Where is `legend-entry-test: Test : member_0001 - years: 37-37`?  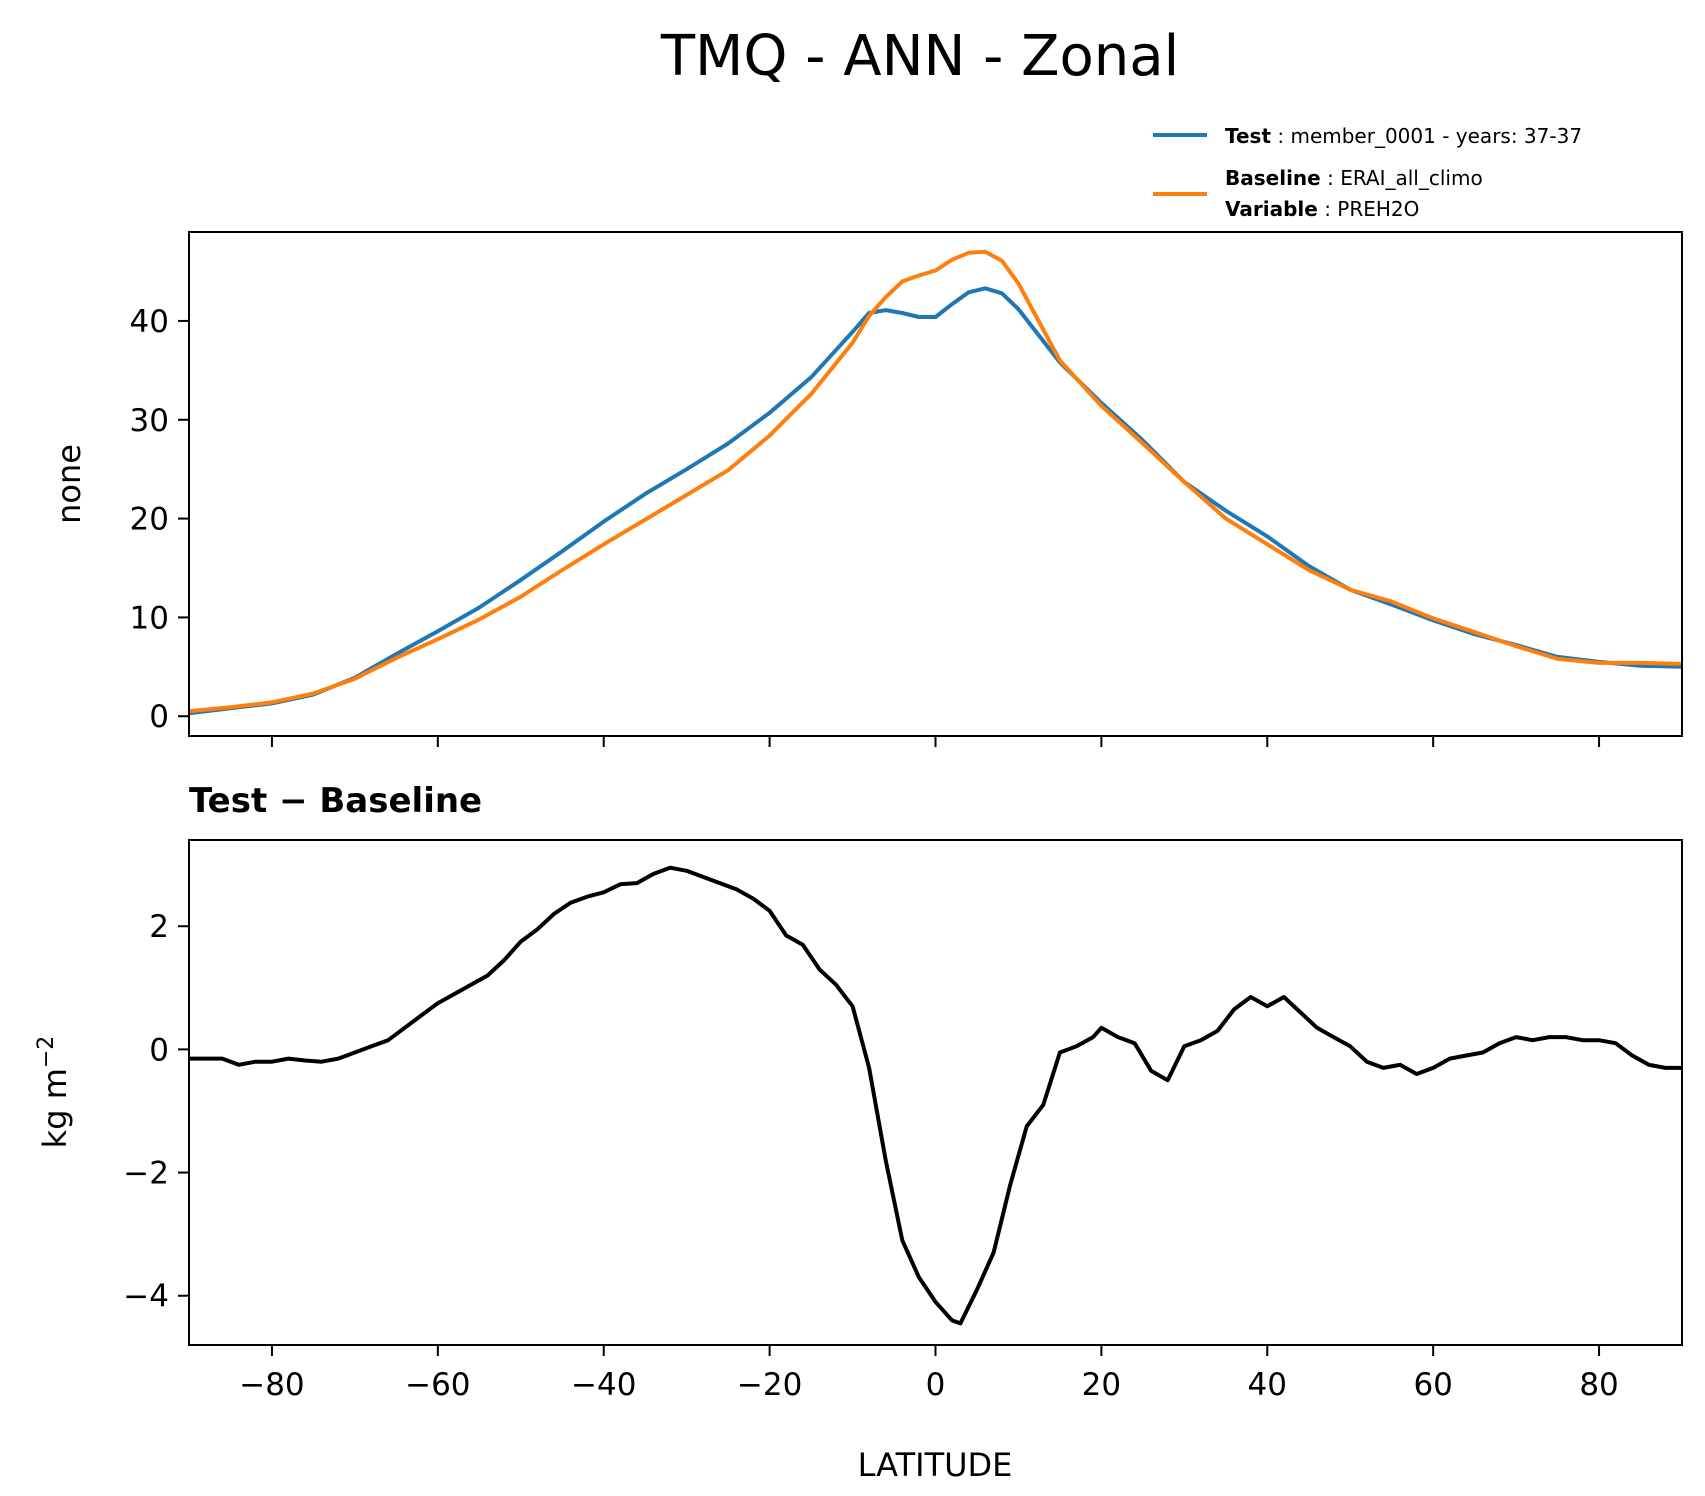
legend-entry-test: Test : member_0001 - years: 37-37 is located at coordinates (1403, 136).